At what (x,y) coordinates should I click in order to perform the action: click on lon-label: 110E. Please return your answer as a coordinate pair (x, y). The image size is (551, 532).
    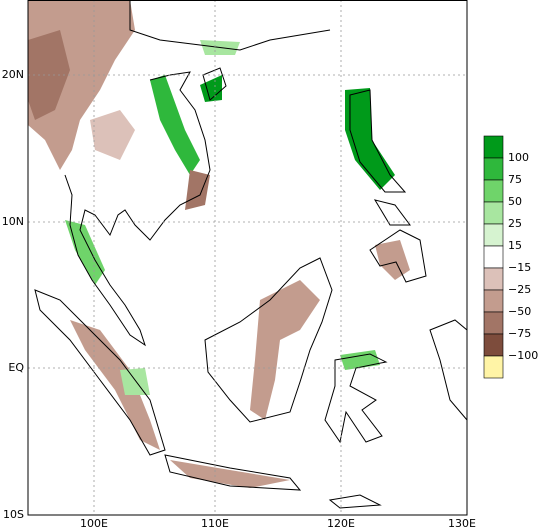
    Looking at the image, I should click on (215, 523).